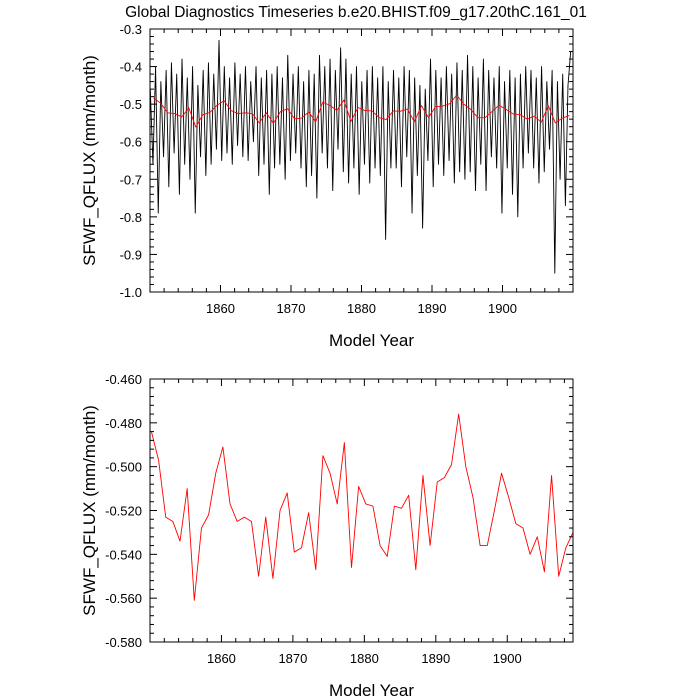 The width and height of the screenshot is (700, 700). Describe the element at coordinates (131, 179) in the screenshot. I see `y-tick-label: -0.7` at that location.